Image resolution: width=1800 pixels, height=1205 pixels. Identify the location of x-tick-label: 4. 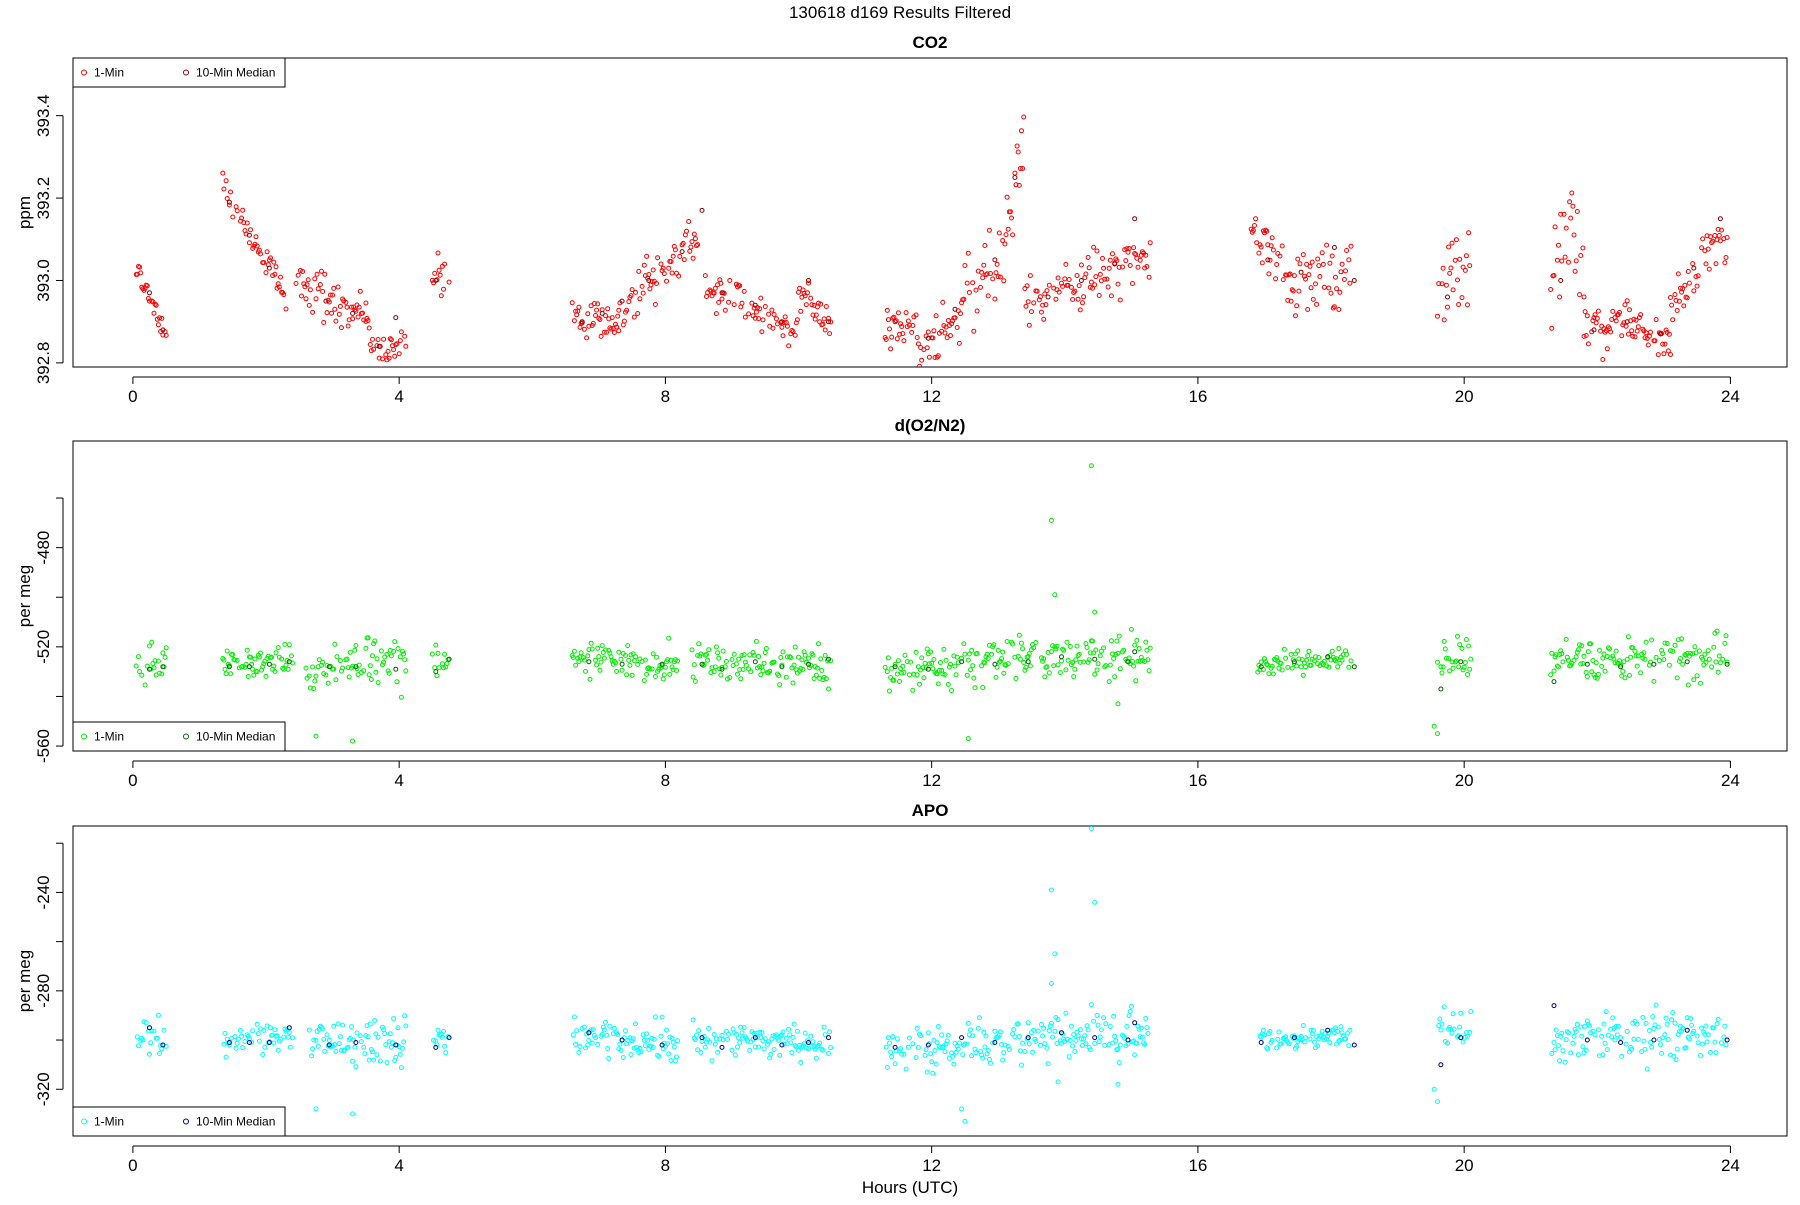
(398, 780).